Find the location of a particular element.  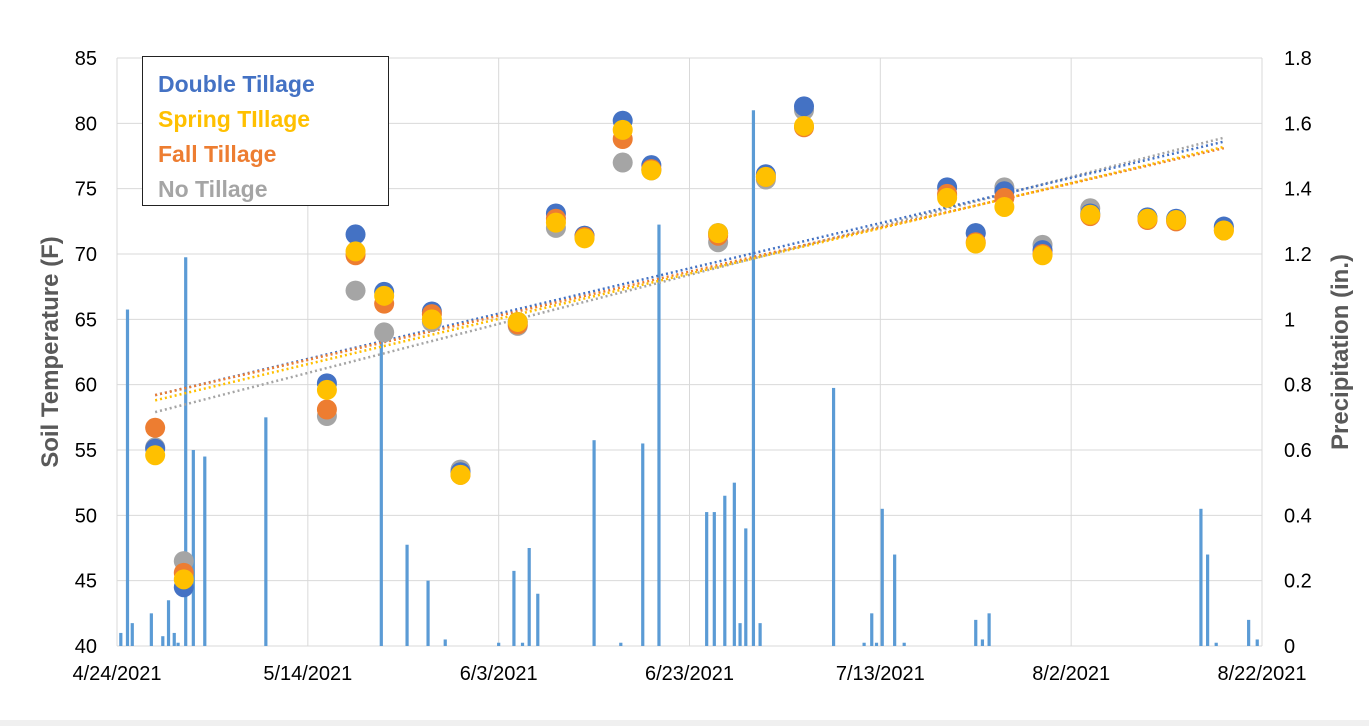

y2-tick-label: 1.4 is located at coordinates (1298, 190).